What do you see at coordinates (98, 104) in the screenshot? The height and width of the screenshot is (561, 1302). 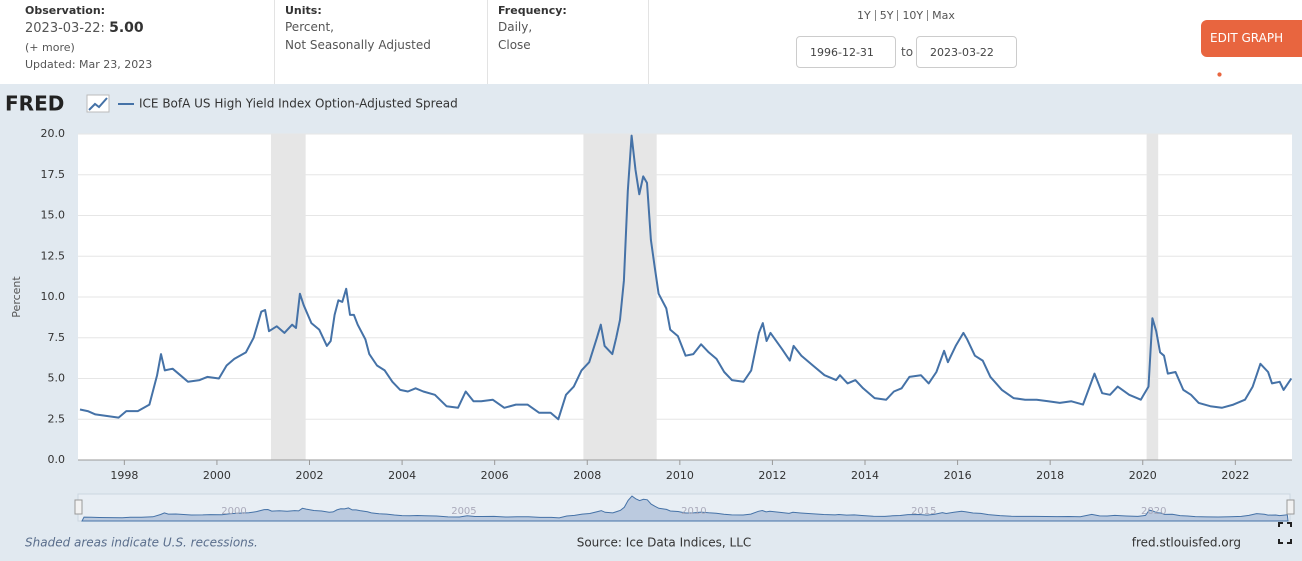 I see `logo-icon-line` at bounding box center [98, 104].